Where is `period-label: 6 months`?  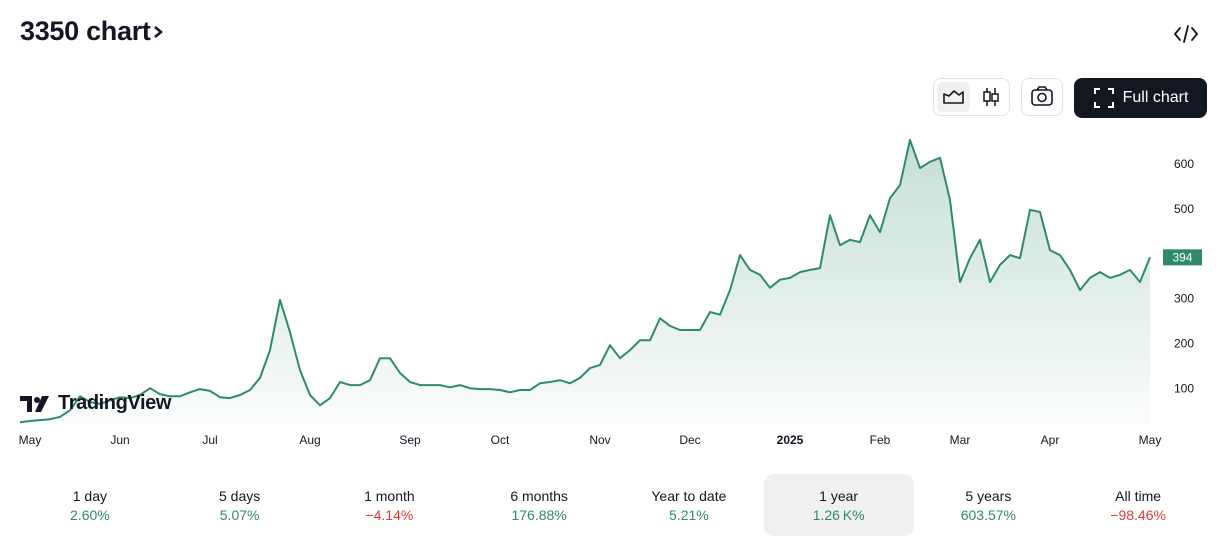 period-label: 6 months is located at coordinates (539, 495).